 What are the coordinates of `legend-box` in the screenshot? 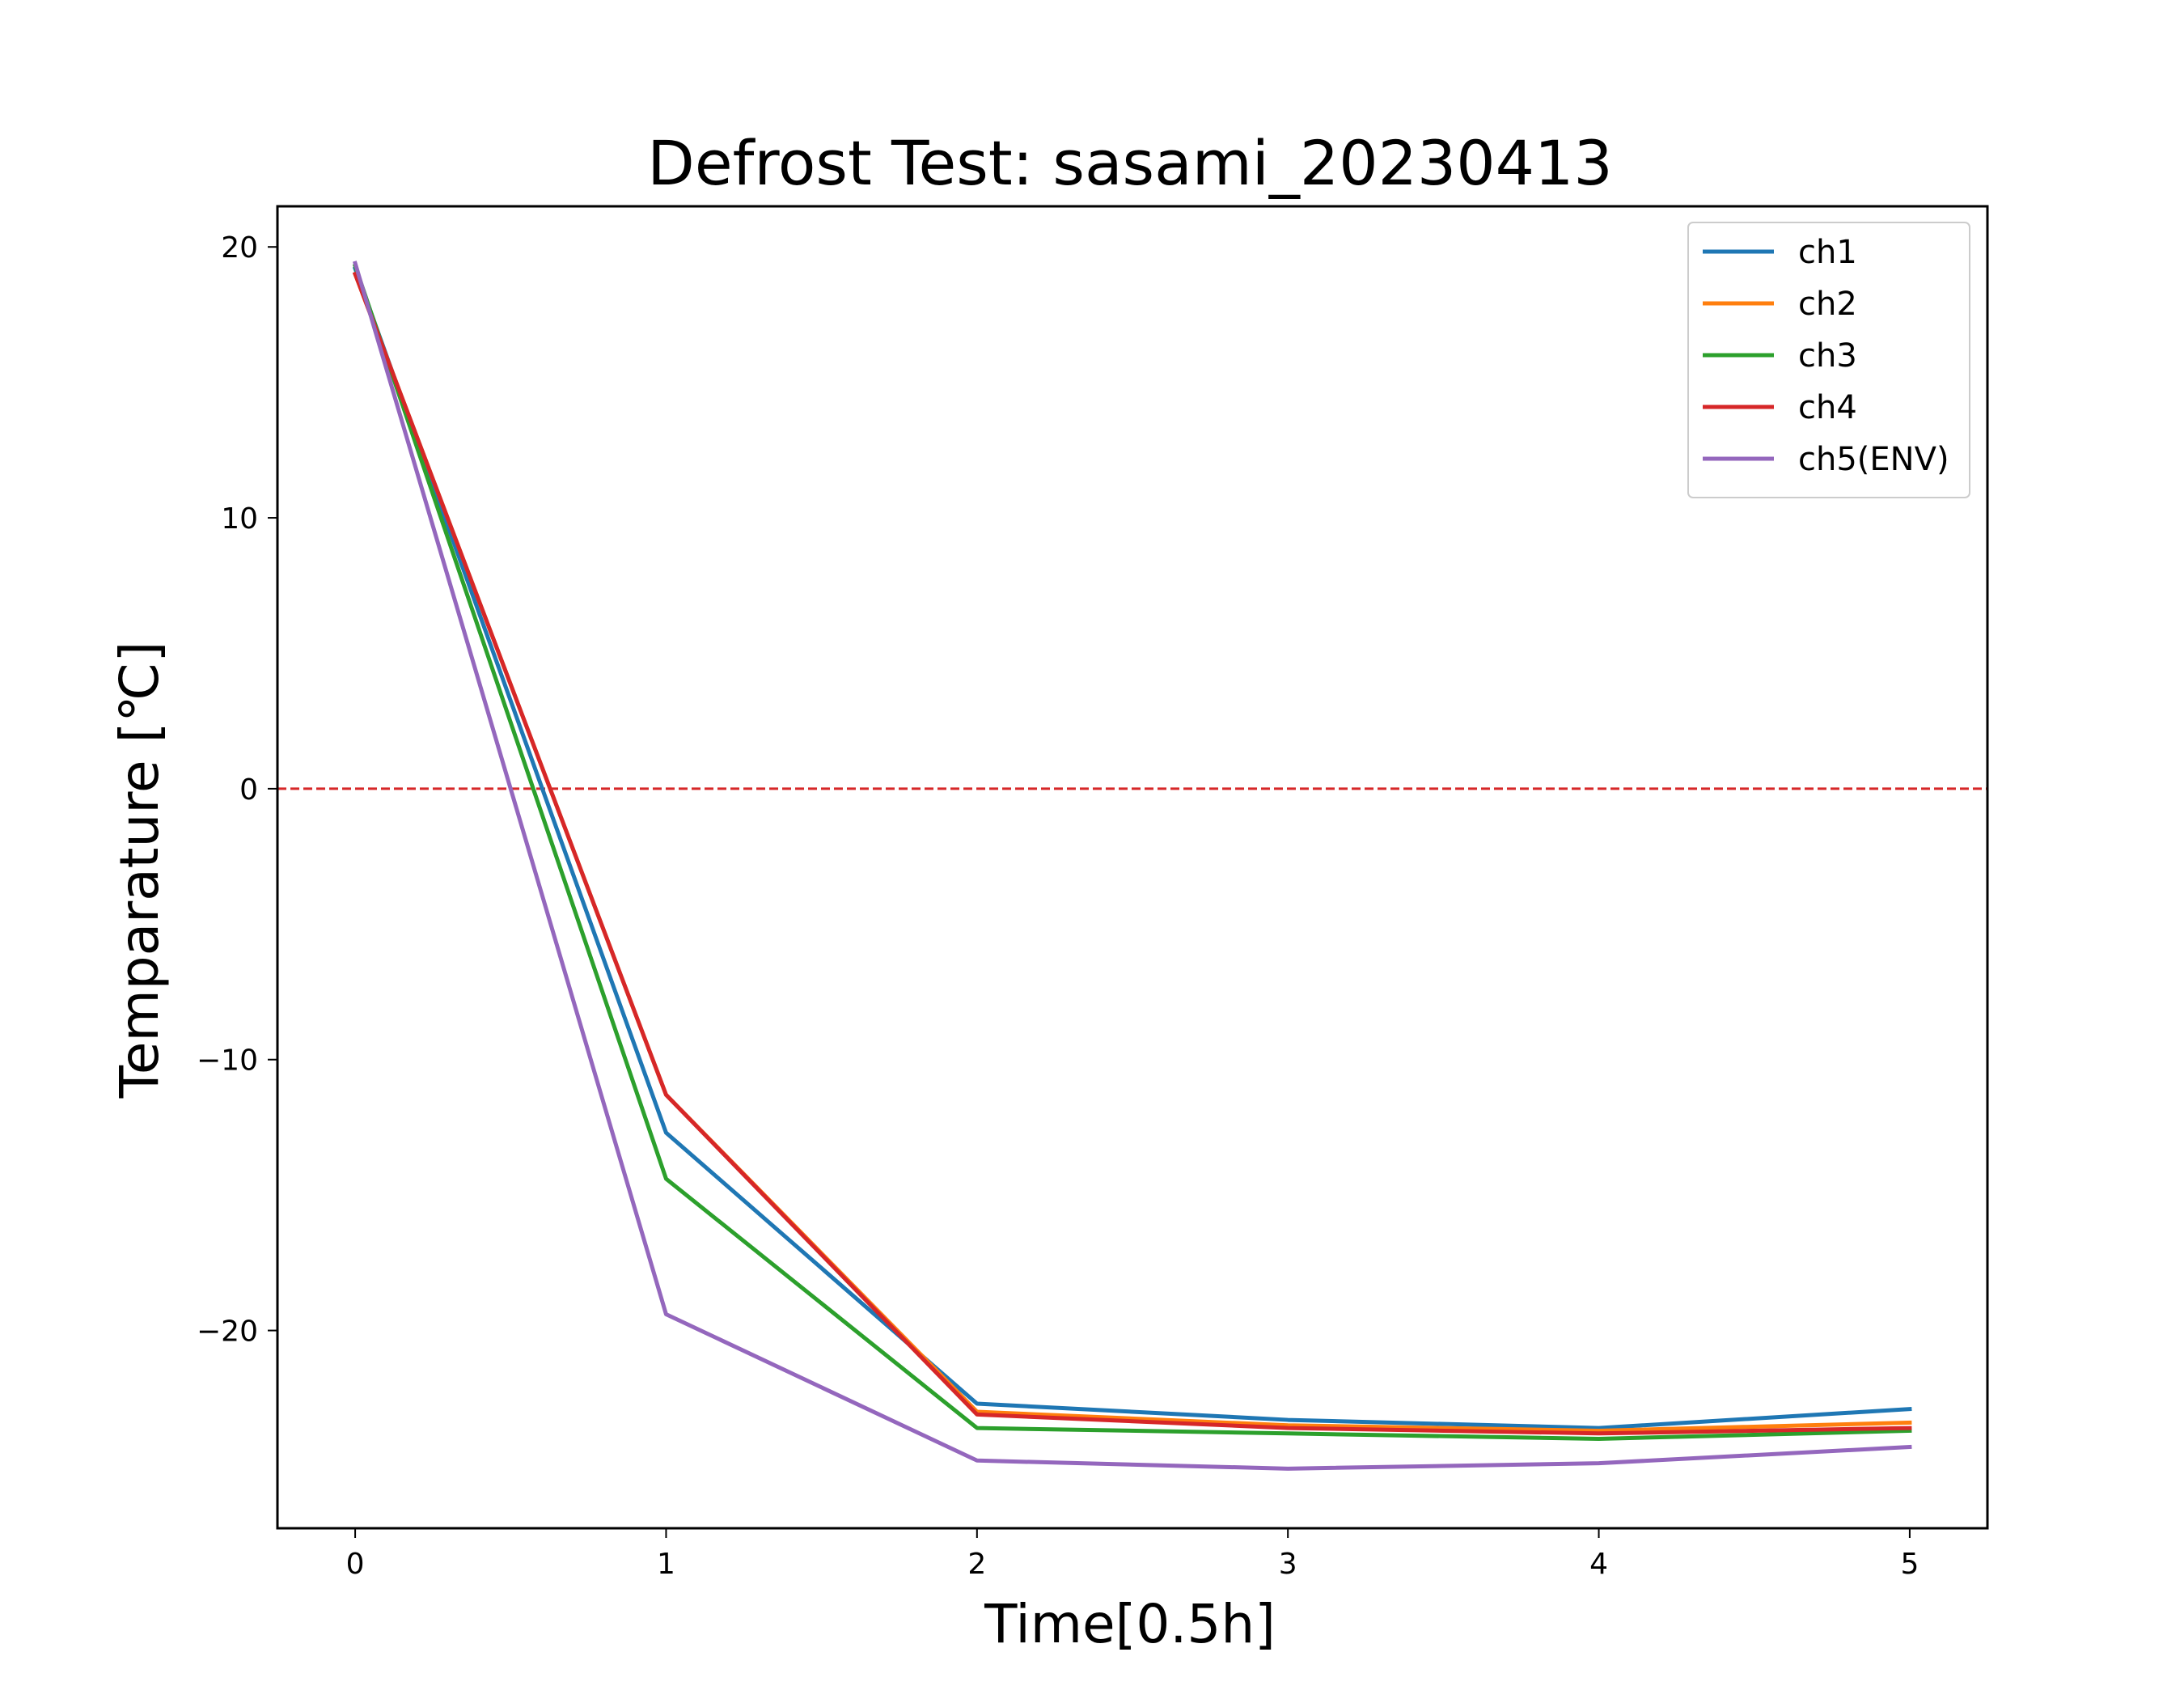 It's located at (1828, 360).